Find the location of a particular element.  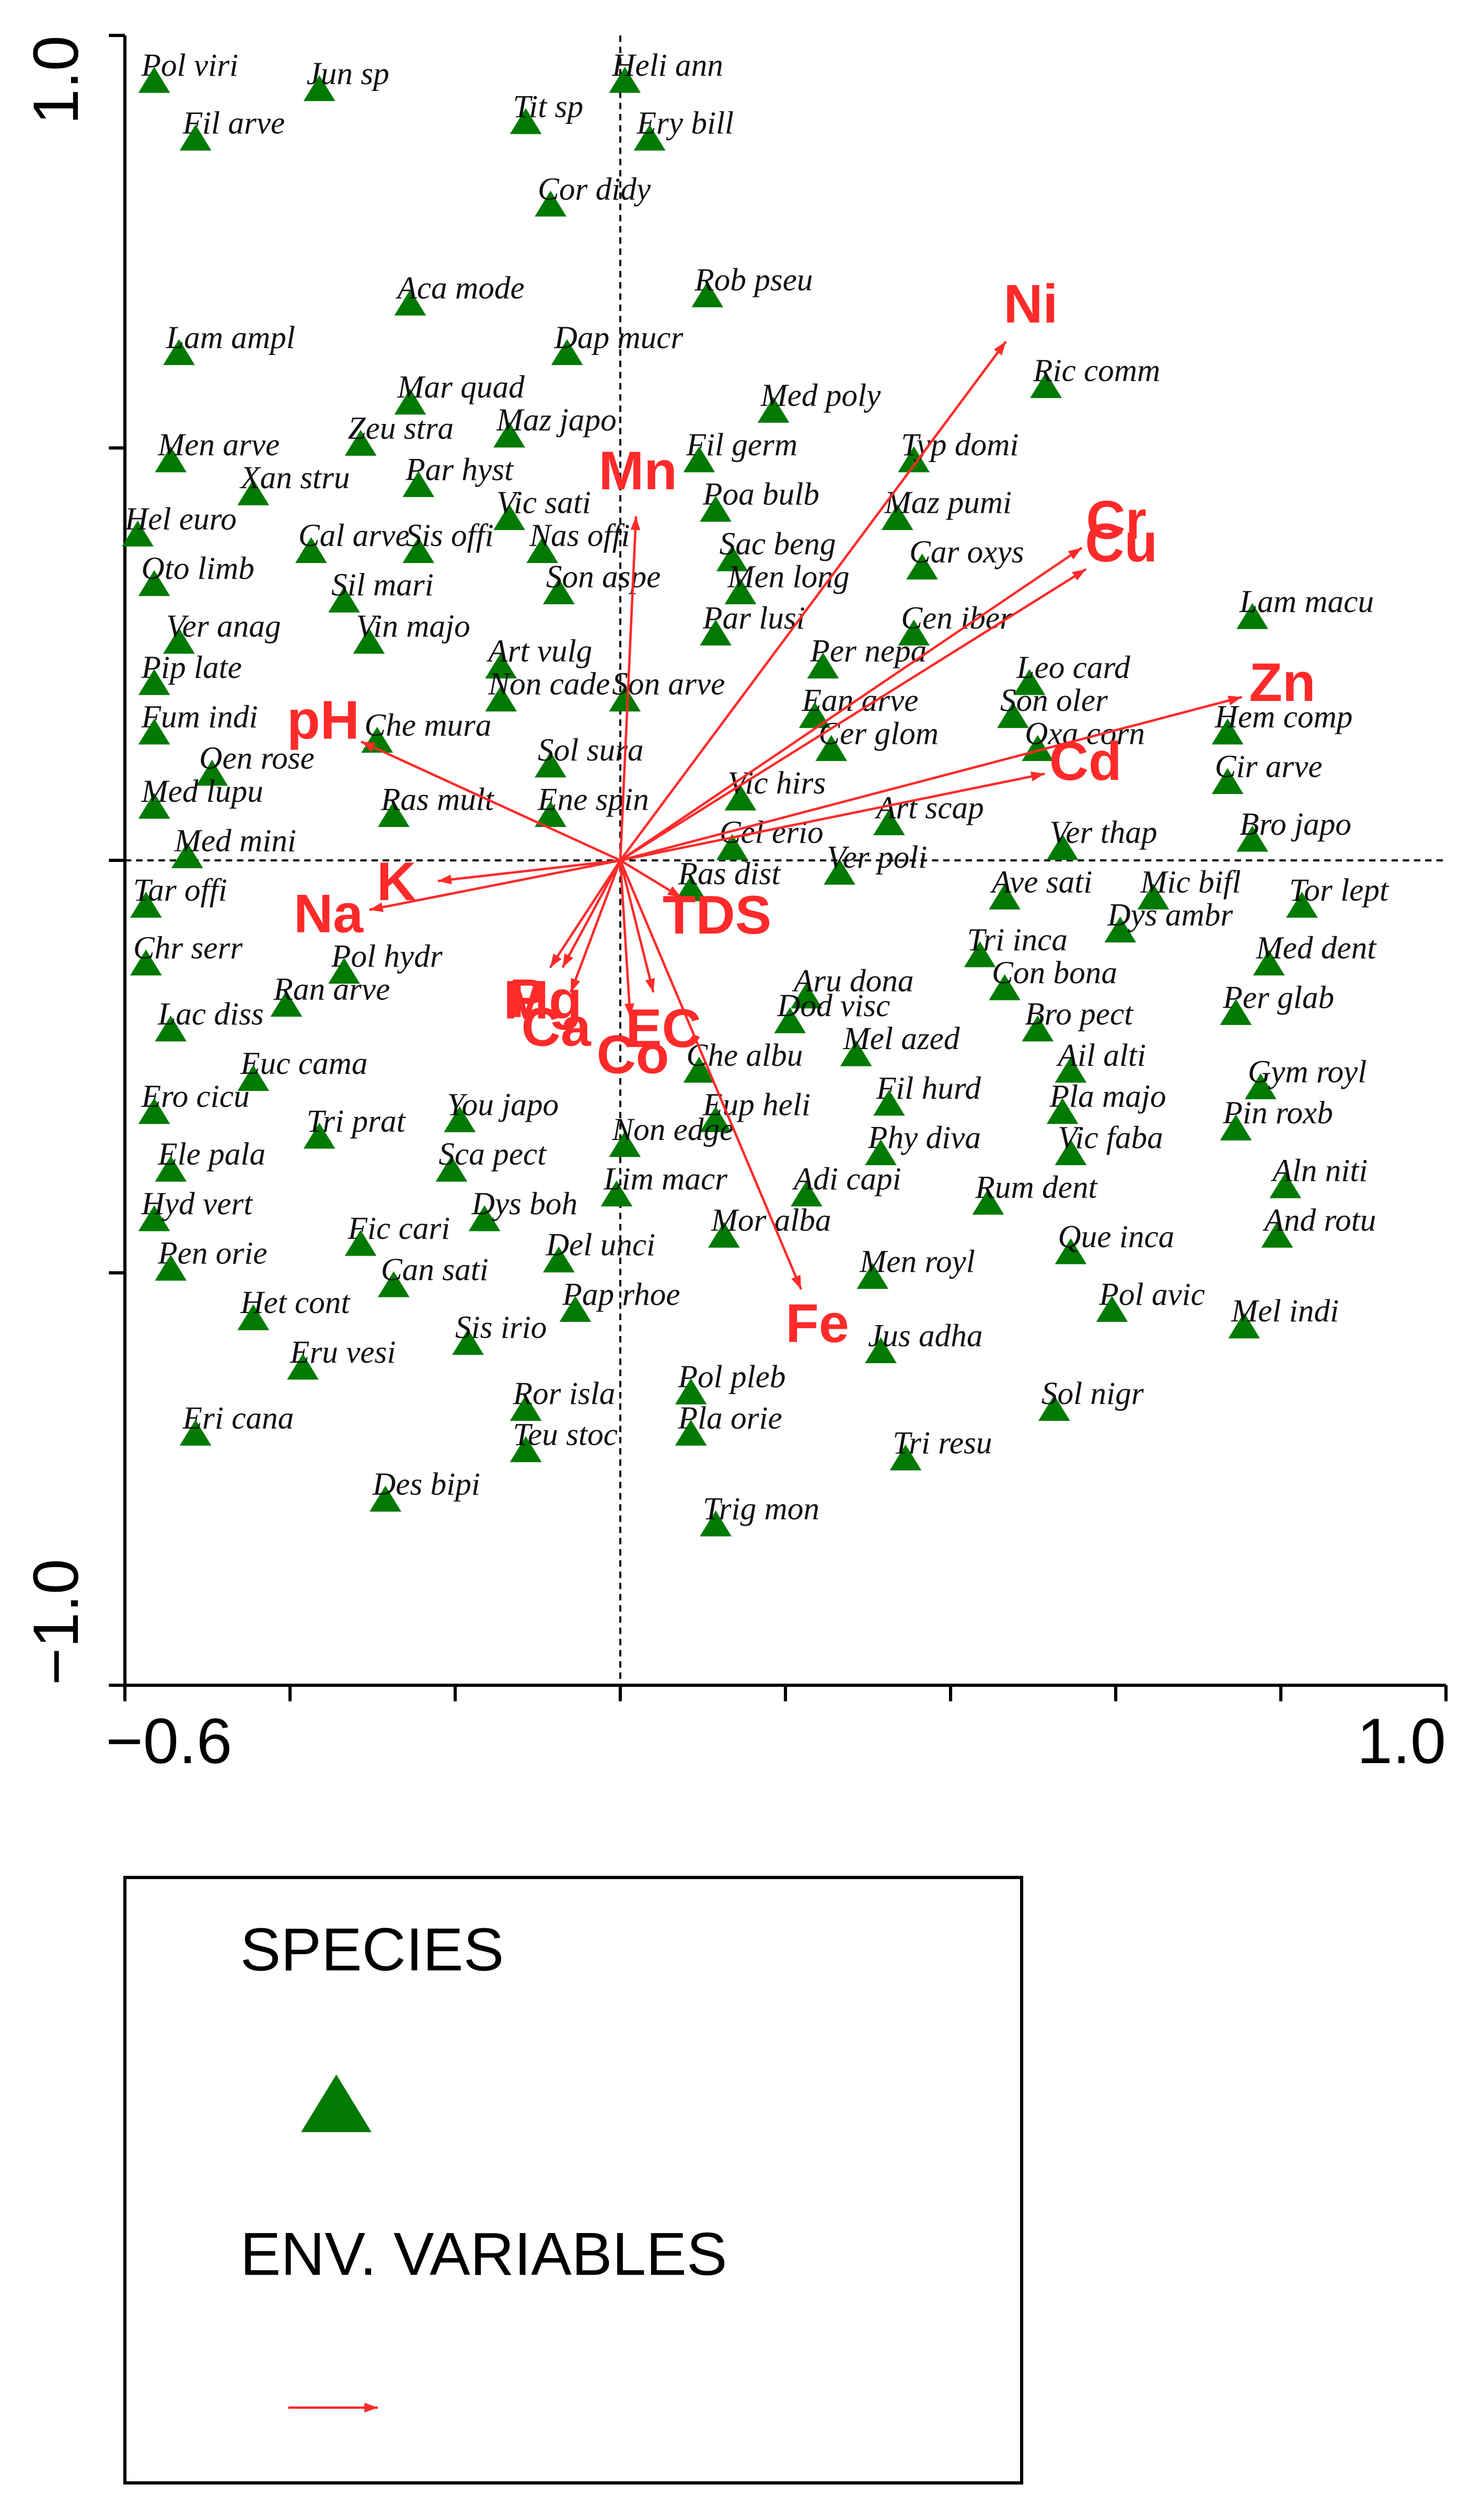

species-label: Par lusi is located at coordinates (753, 618).